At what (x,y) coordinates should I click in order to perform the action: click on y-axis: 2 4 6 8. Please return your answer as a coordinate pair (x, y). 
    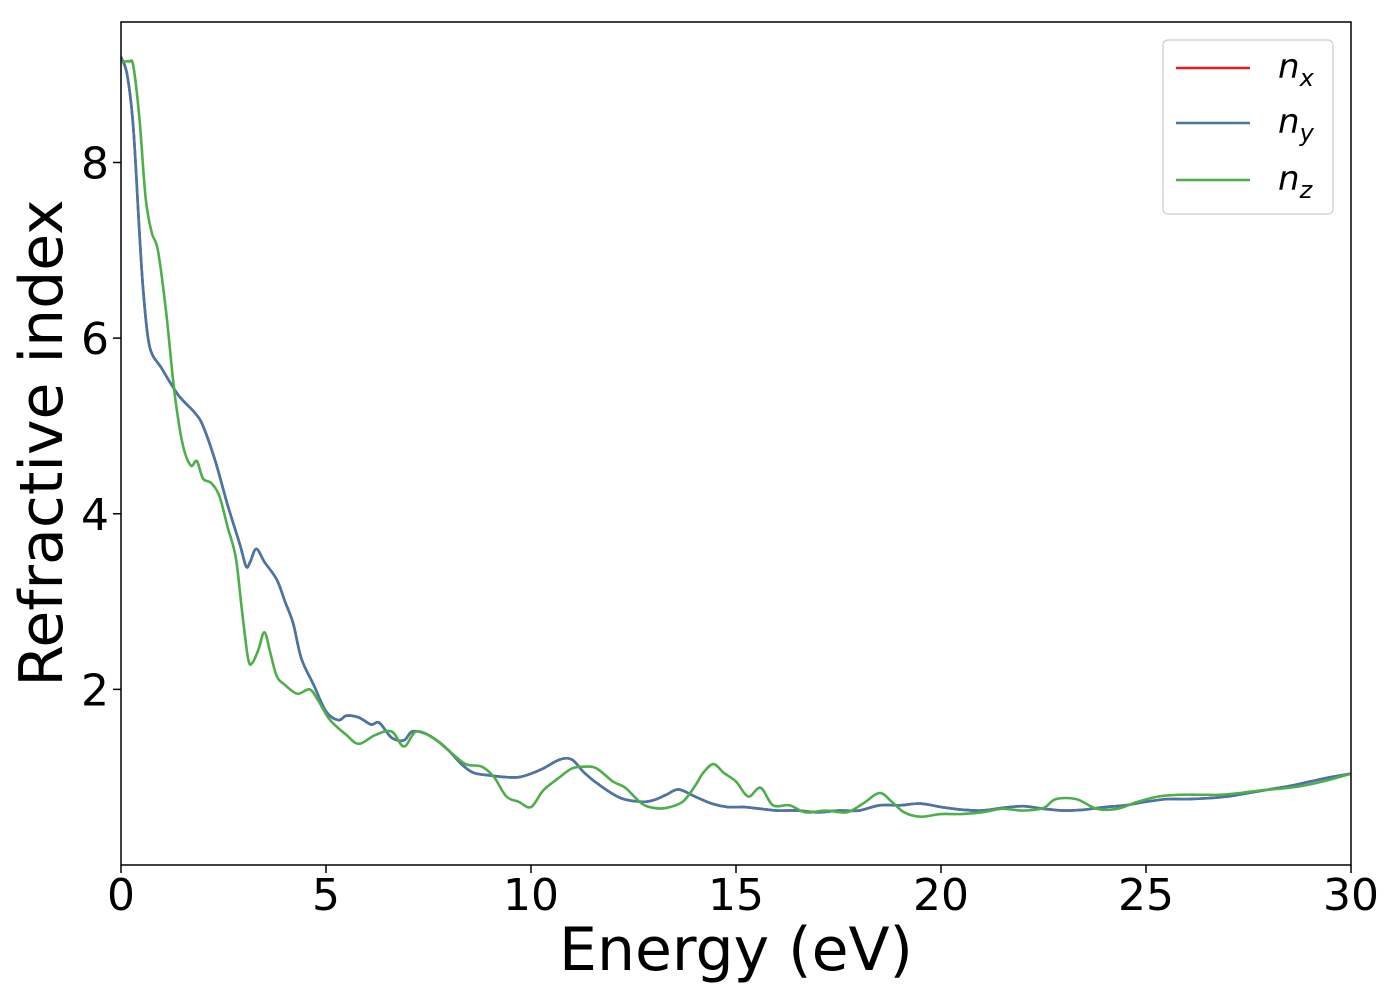
    Looking at the image, I should click on (101, 427).